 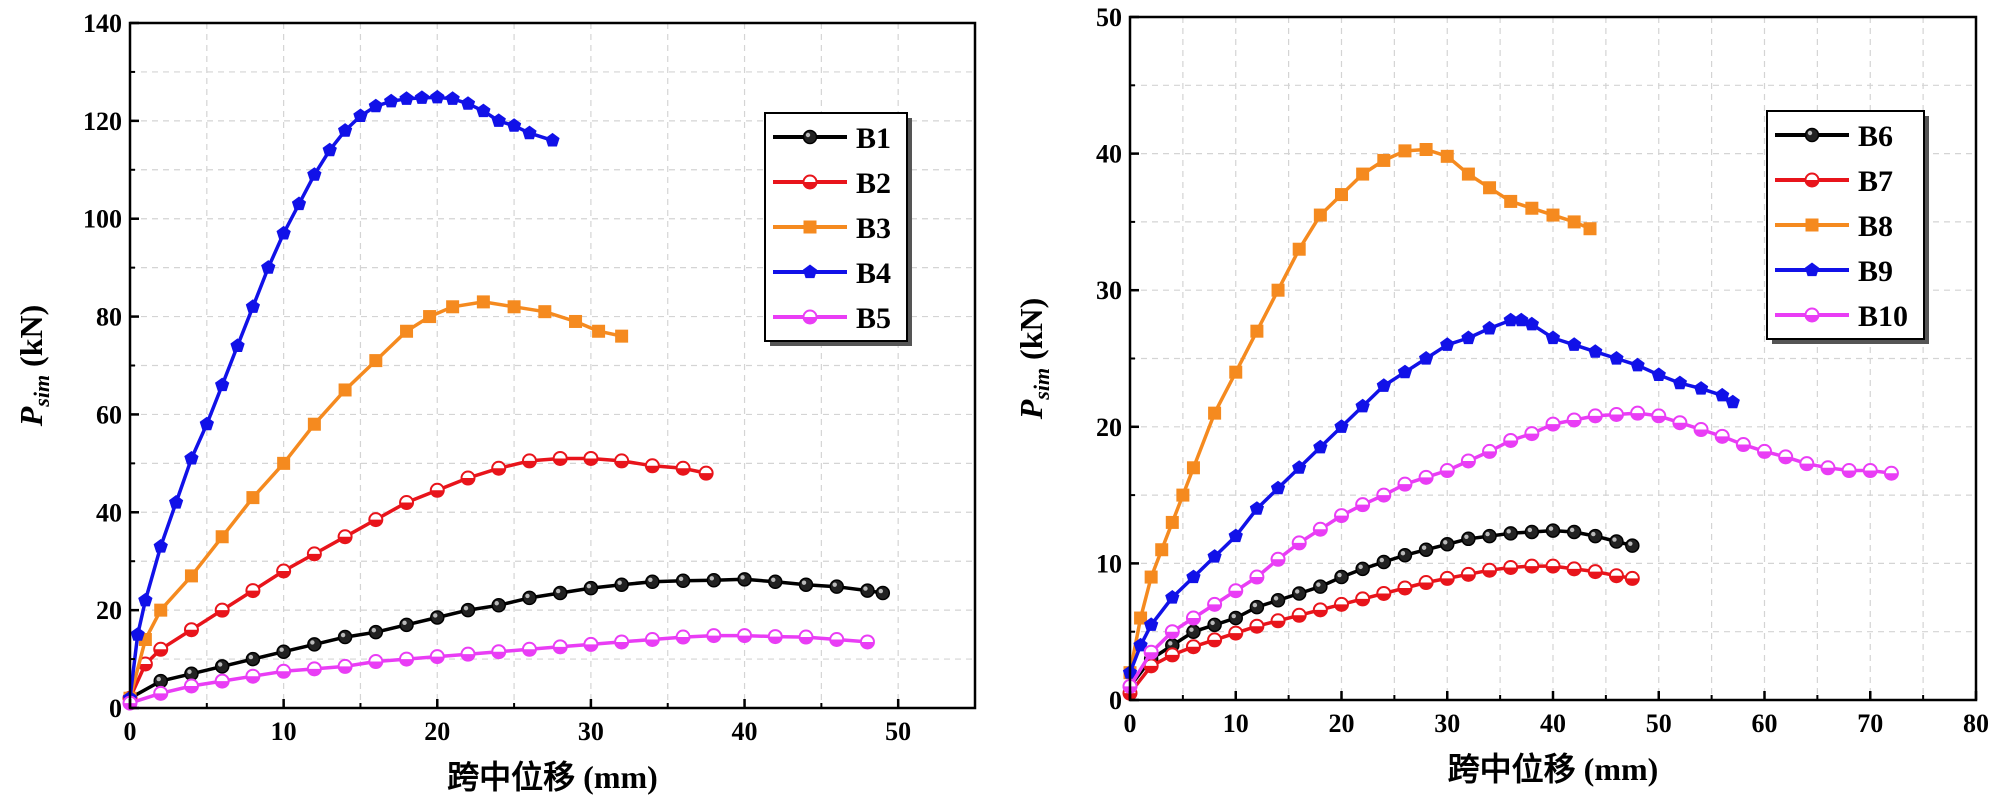 I want to click on legend-entry-B5: B5, so click(x=832, y=318).